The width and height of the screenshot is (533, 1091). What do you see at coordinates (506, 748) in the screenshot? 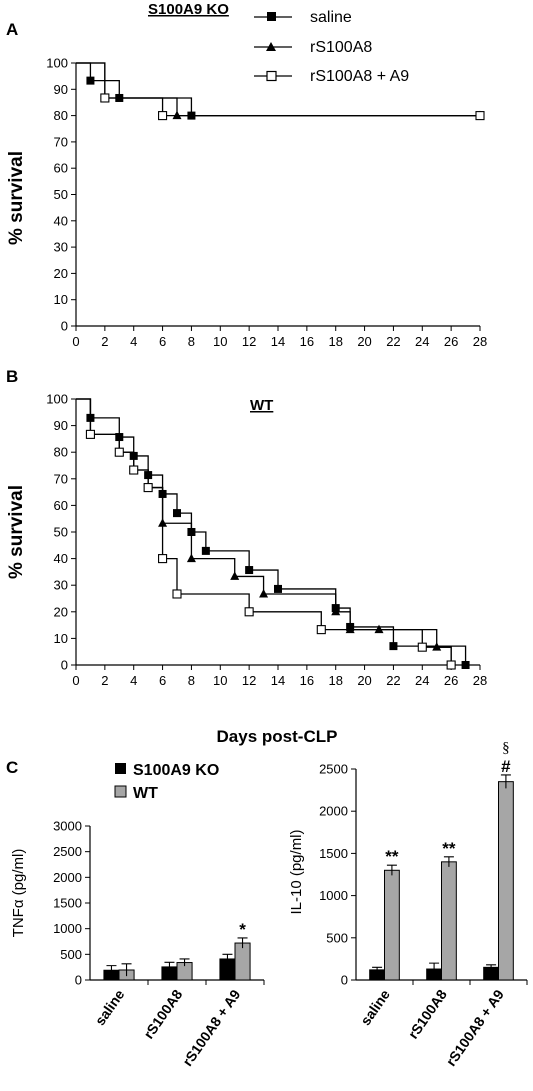
I see `il10-significance-mark: §` at bounding box center [506, 748].